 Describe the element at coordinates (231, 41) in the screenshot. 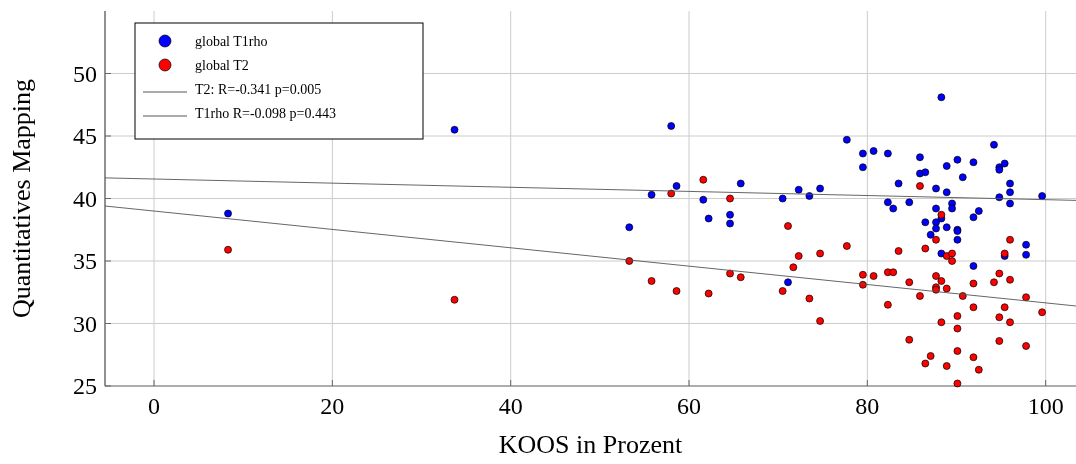

I see `legend-label: global T1rho` at that location.